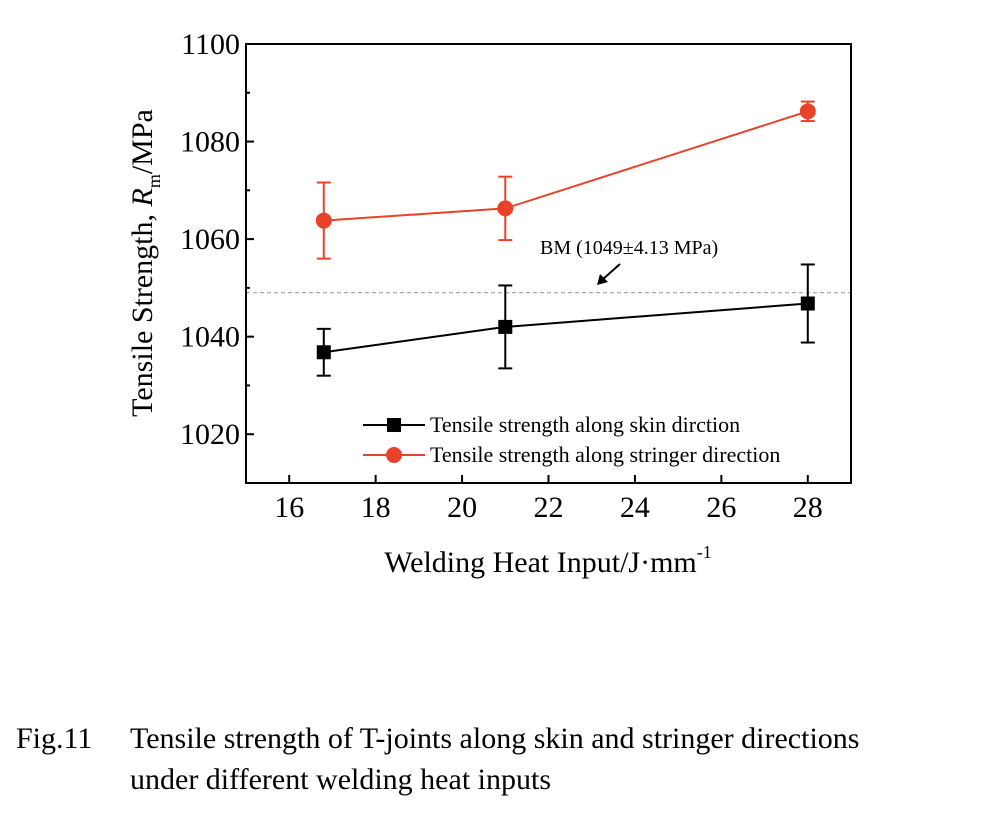 Image resolution: width=1002 pixels, height=815 pixels. I want to click on bm-arrow-shaft, so click(611, 272).